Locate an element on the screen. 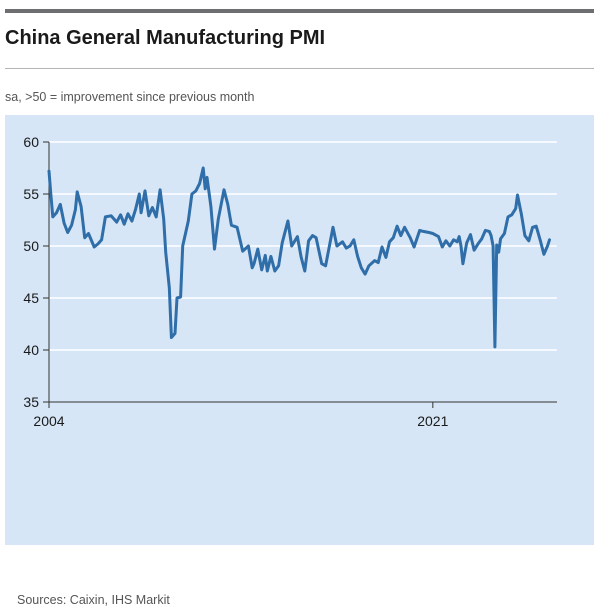 The height and width of the screenshot is (607, 600). y-tick-label-50: 50 is located at coordinates (31, 246).